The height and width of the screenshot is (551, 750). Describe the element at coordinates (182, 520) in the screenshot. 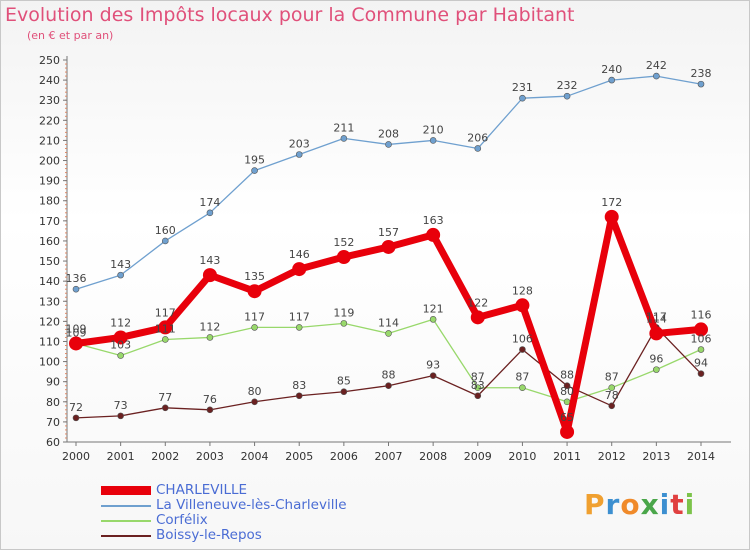

I see `legend-label: Corfélix` at that location.